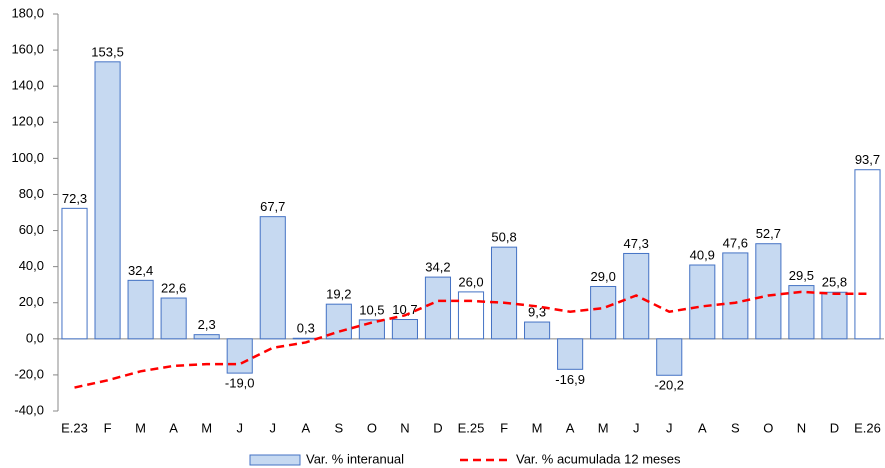 The image size is (885, 468). What do you see at coordinates (31, 193) in the screenshot?
I see `y-tick-label: 80,0` at bounding box center [31, 193].